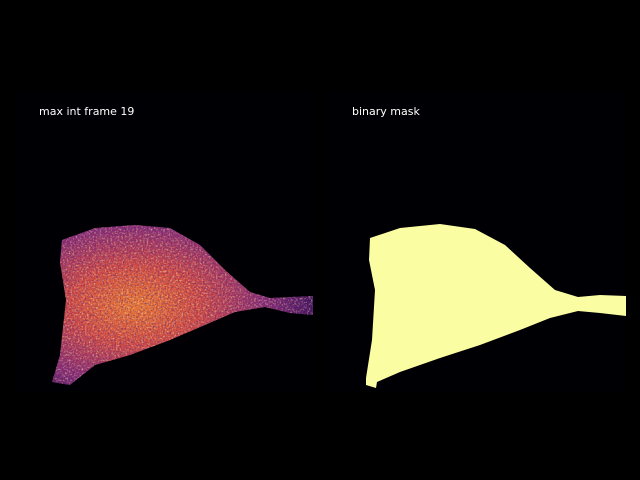 The height and width of the screenshot is (480, 640). What do you see at coordinates (182, 305) in the screenshot?
I see `cell-dark-noise` at bounding box center [182, 305].